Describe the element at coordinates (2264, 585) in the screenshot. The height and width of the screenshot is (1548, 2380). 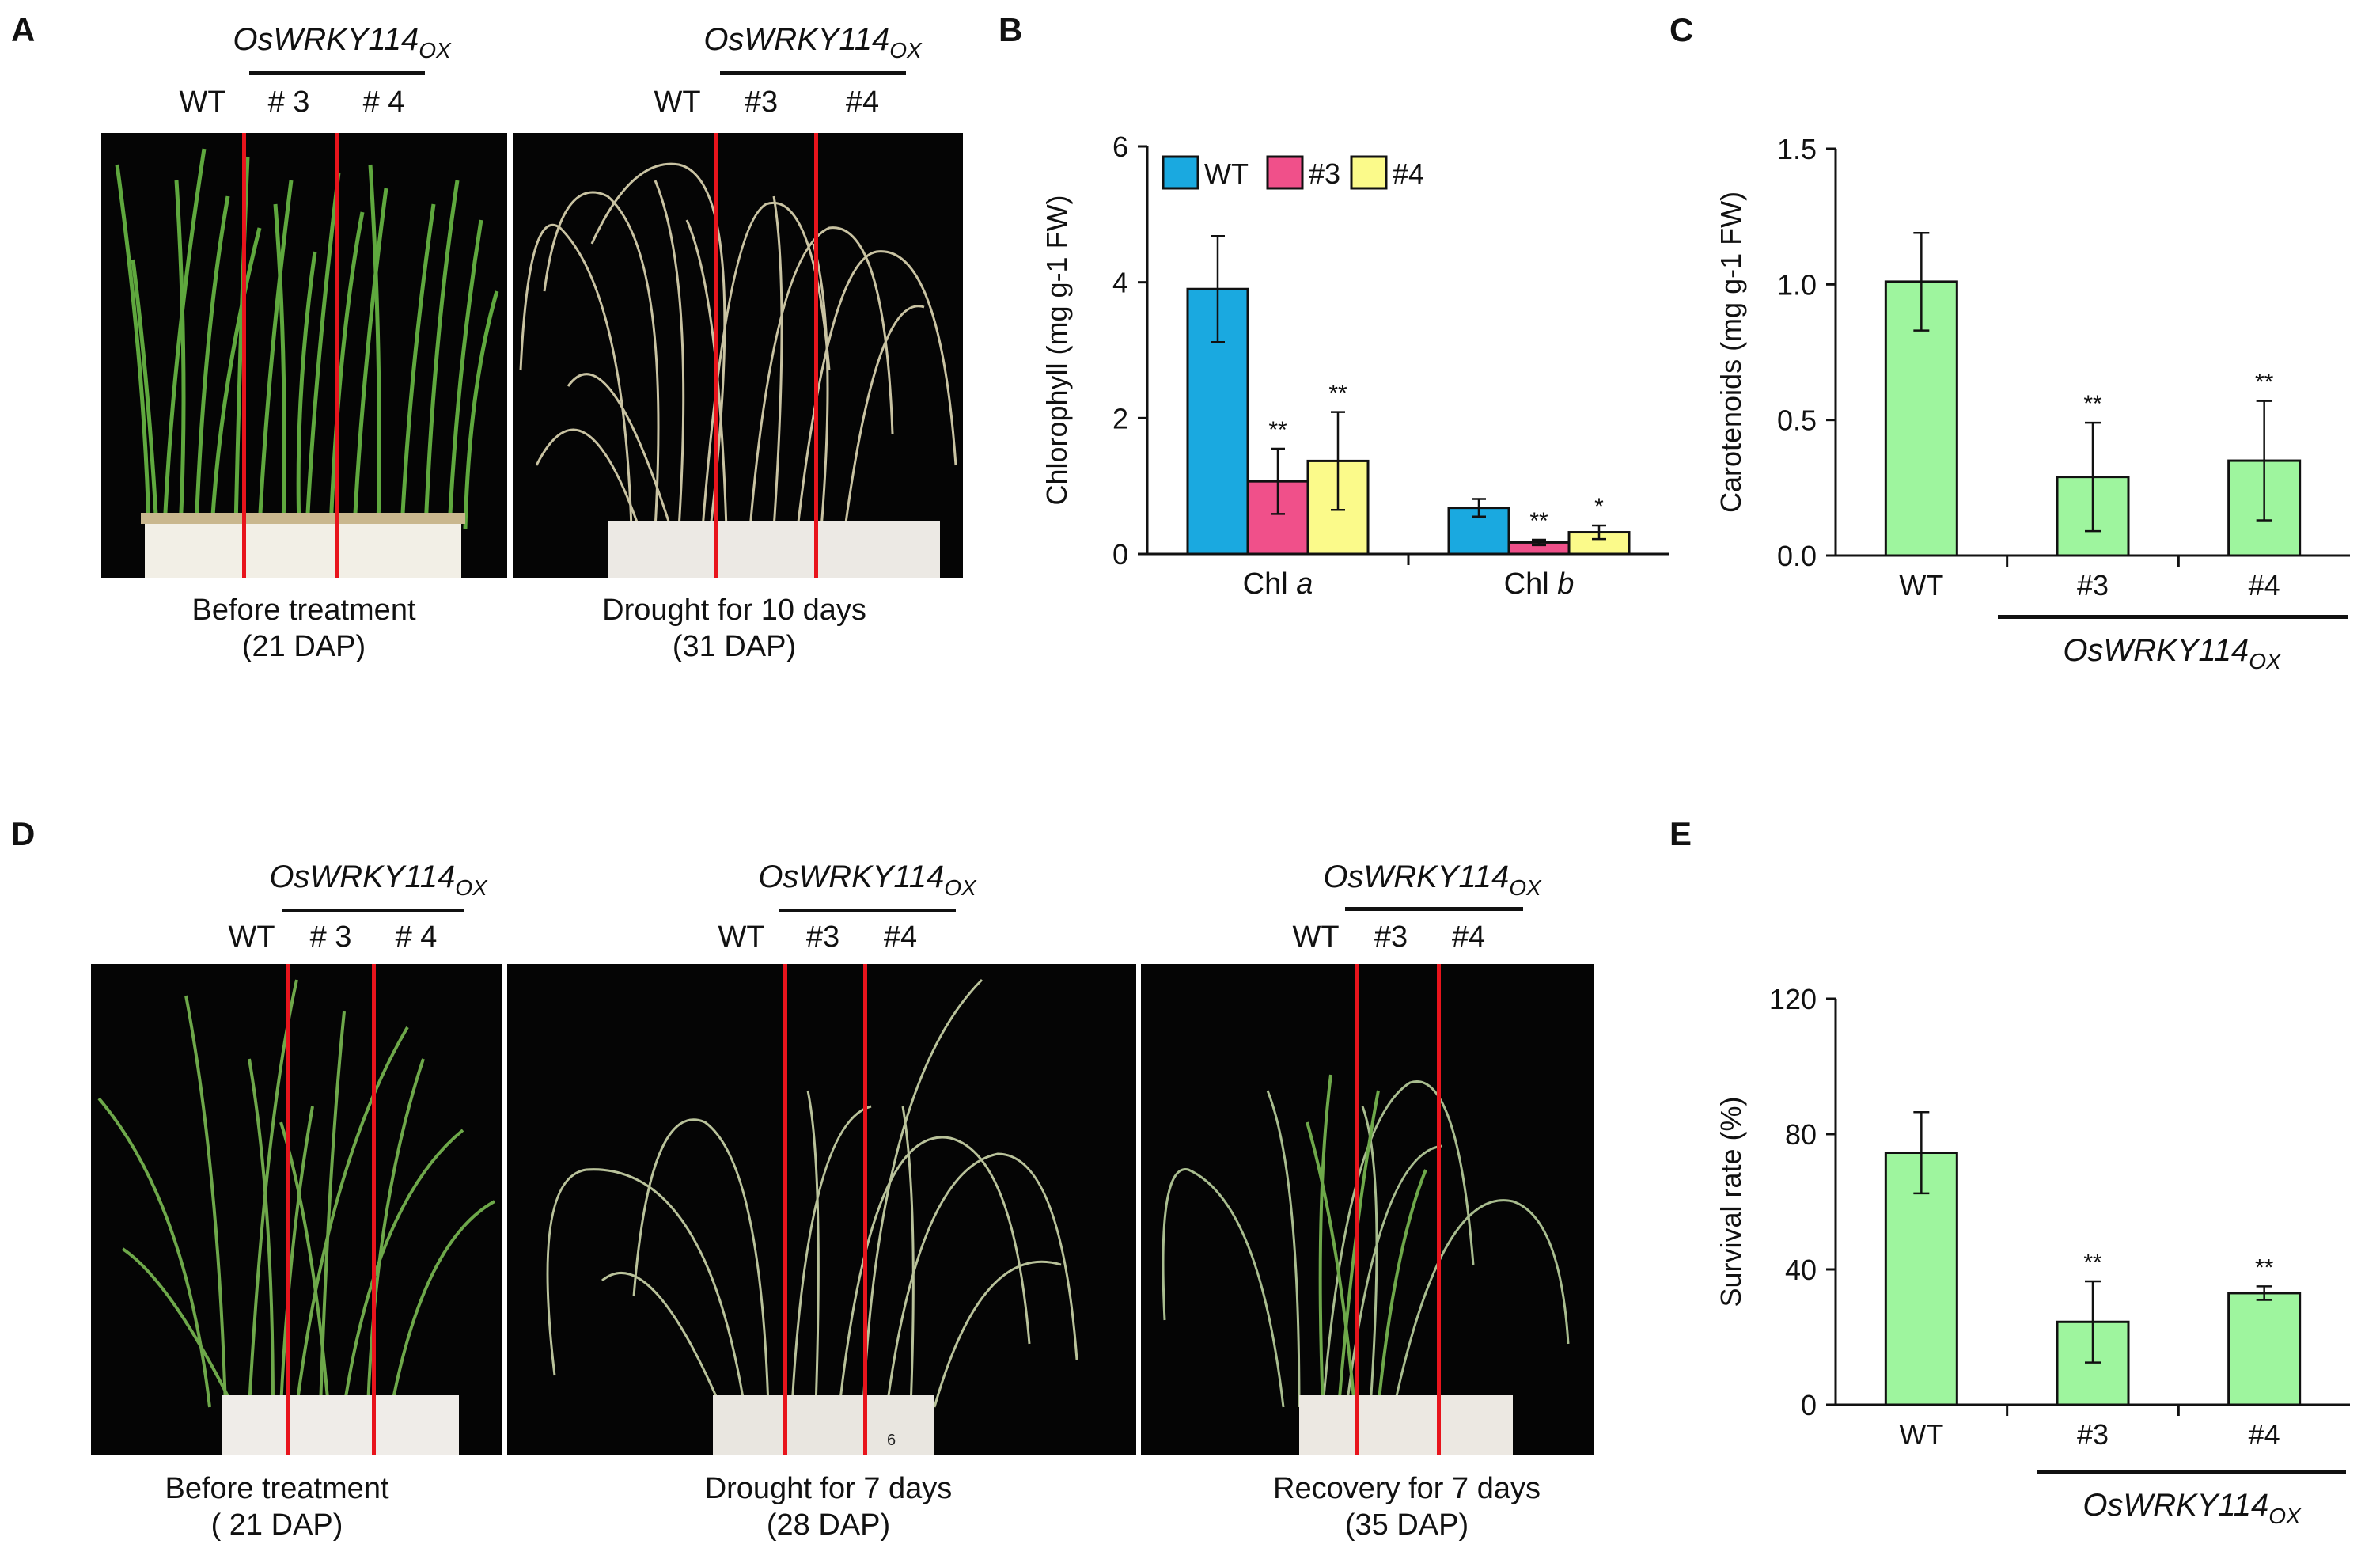
I see `c-x-tick-label: #4` at that location.